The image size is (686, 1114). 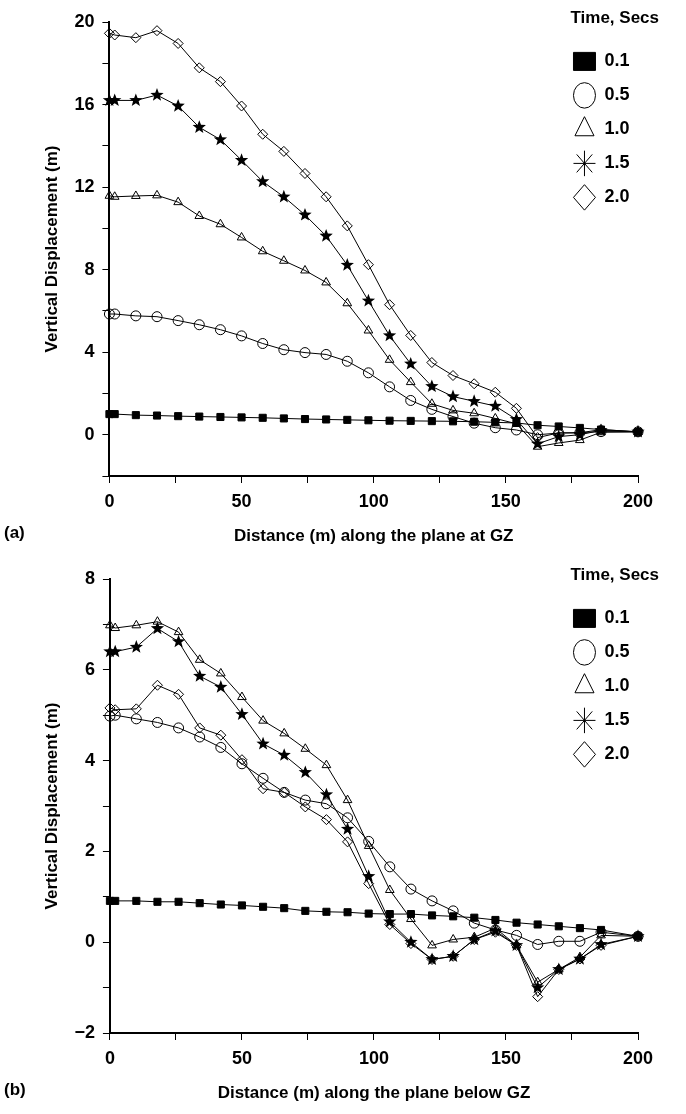 I want to click on y-tick-label: 6, so click(x=89, y=668).